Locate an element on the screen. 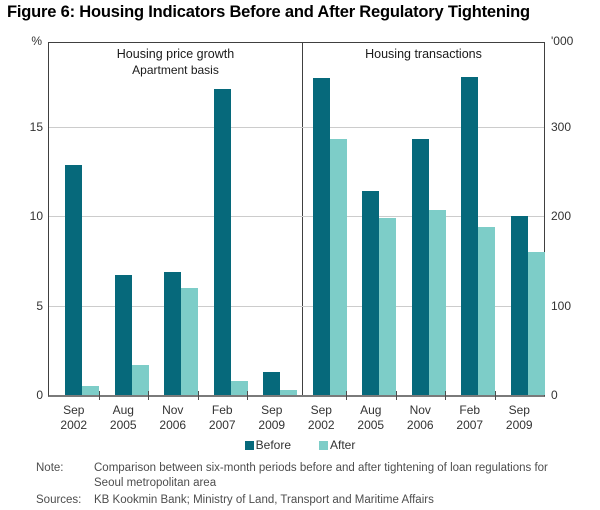 This screenshot has width=600, height=510. y-axis-tick-label: 100 is located at coordinates (561, 305).